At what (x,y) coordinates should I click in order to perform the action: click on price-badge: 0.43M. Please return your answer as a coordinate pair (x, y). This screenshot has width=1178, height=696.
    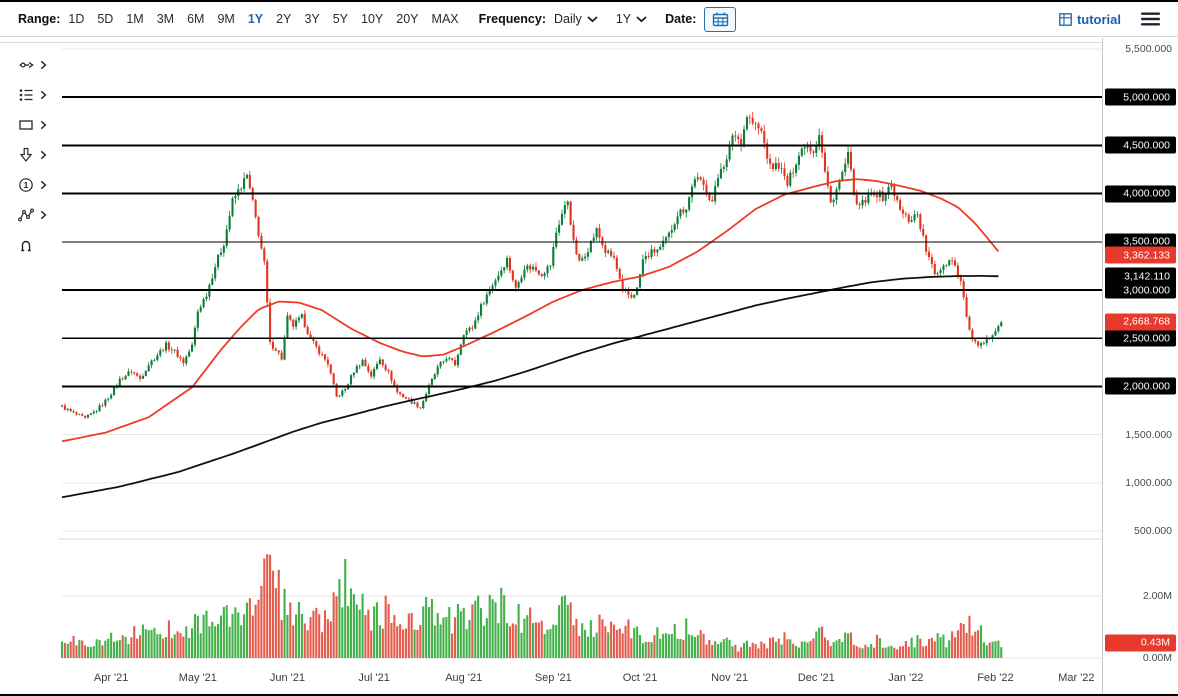
    Looking at the image, I should click on (1140, 643).